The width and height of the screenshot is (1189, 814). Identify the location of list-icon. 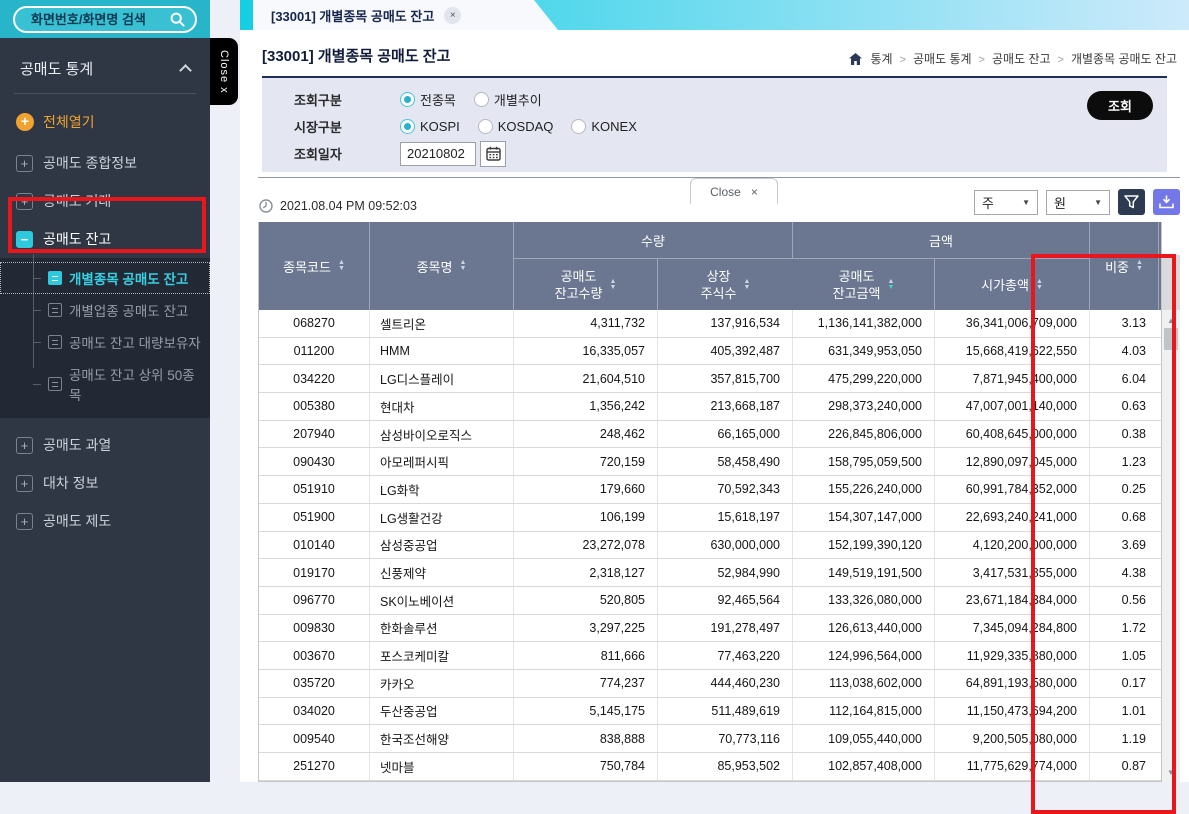
(55, 384).